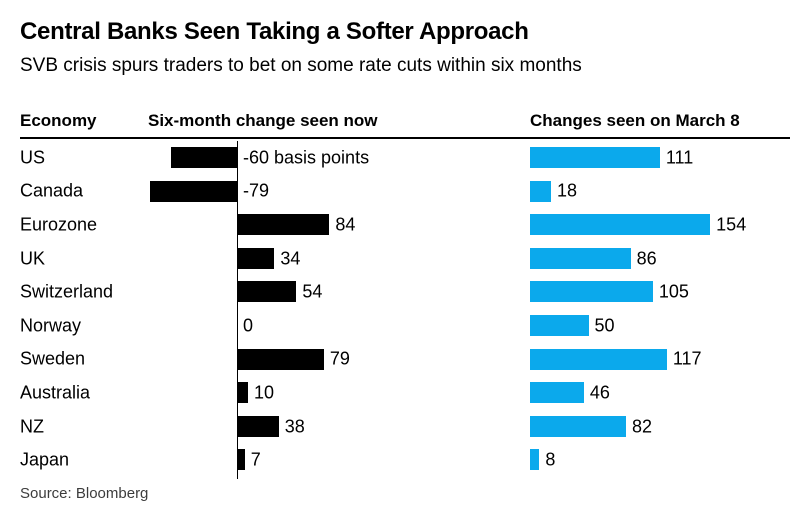 The image size is (810, 519). Describe the element at coordinates (646, 258) in the screenshot. I see `bar-march-8-value: 86` at that location.